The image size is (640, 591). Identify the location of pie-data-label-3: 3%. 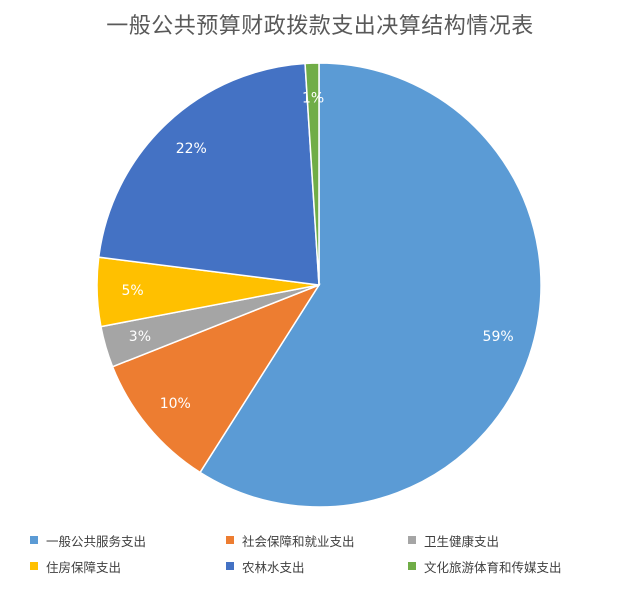
(140, 337).